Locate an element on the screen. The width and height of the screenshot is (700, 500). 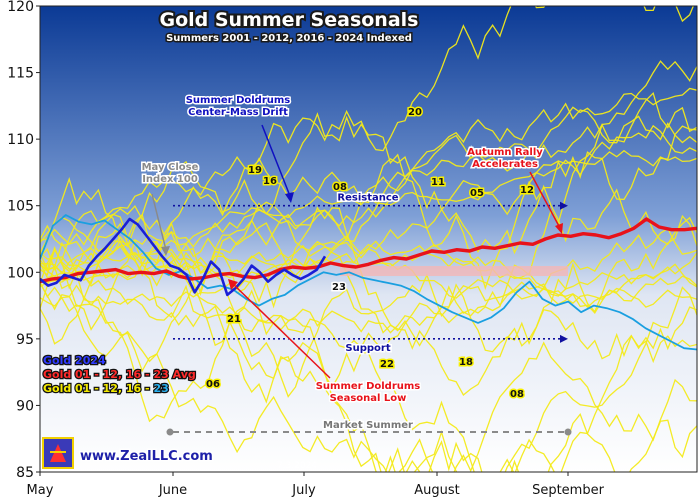
annotation-may-close-line-2: Index 100 is located at coordinates (170, 179).